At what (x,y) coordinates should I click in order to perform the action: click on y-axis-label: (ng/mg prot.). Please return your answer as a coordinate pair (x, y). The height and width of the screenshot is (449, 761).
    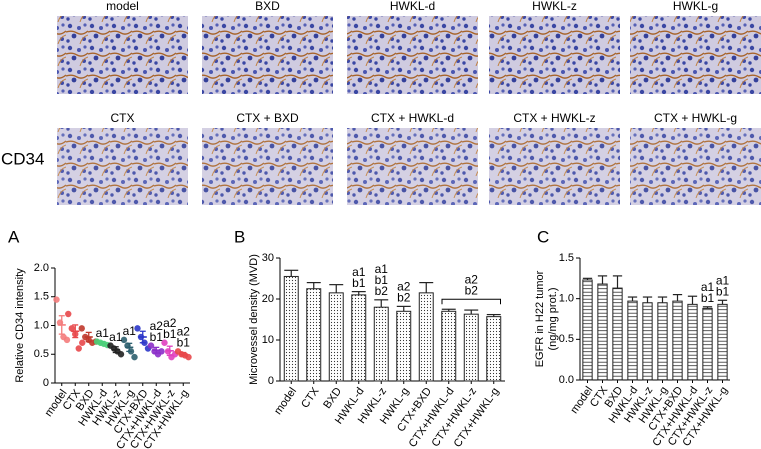
    Looking at the image, I should click on (553, 319).